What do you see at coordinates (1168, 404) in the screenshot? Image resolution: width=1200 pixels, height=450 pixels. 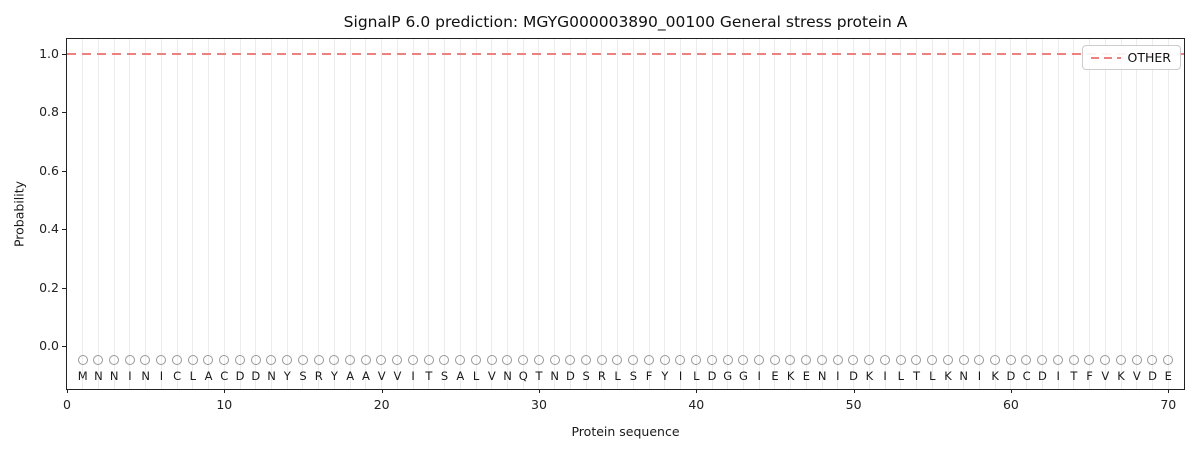 I see `x-tick-label: 70` at bounding box center [1168, 404].